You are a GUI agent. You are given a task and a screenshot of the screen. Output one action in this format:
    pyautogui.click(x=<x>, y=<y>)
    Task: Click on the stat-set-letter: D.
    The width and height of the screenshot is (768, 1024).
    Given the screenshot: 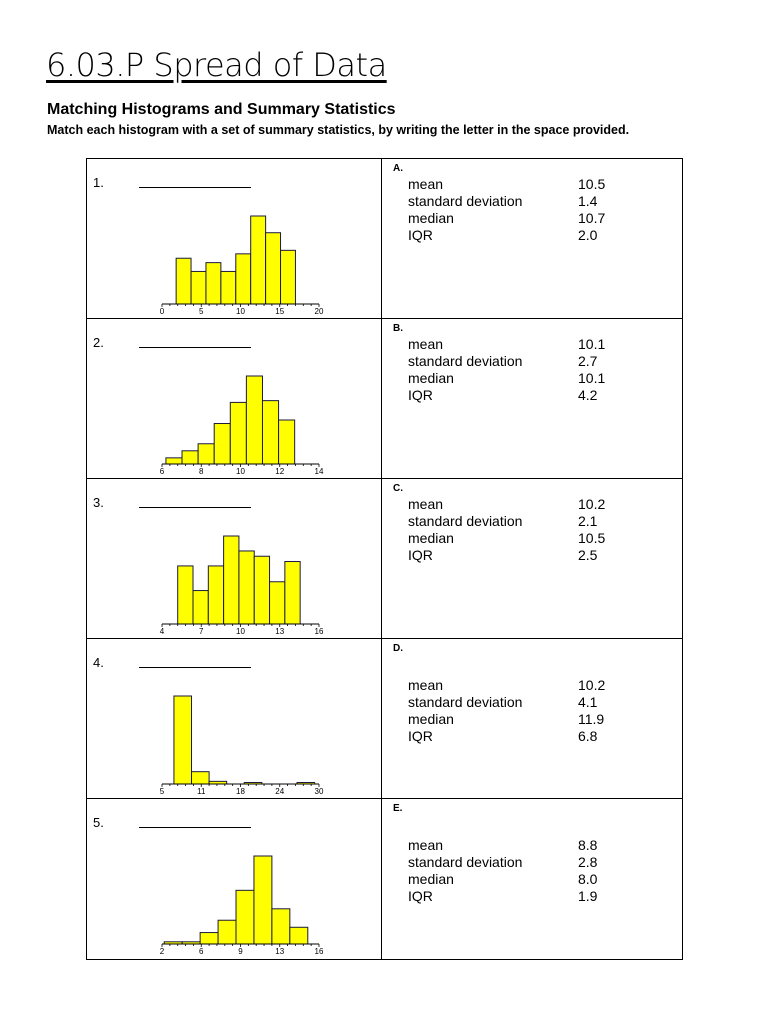 What is the action you would take?
    pyautogui.click(x=398, y=648)
    